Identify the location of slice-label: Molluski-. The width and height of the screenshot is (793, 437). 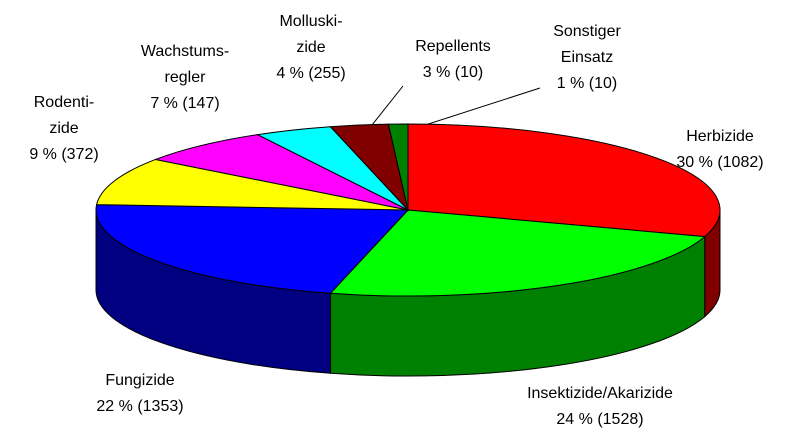
(310, 21).